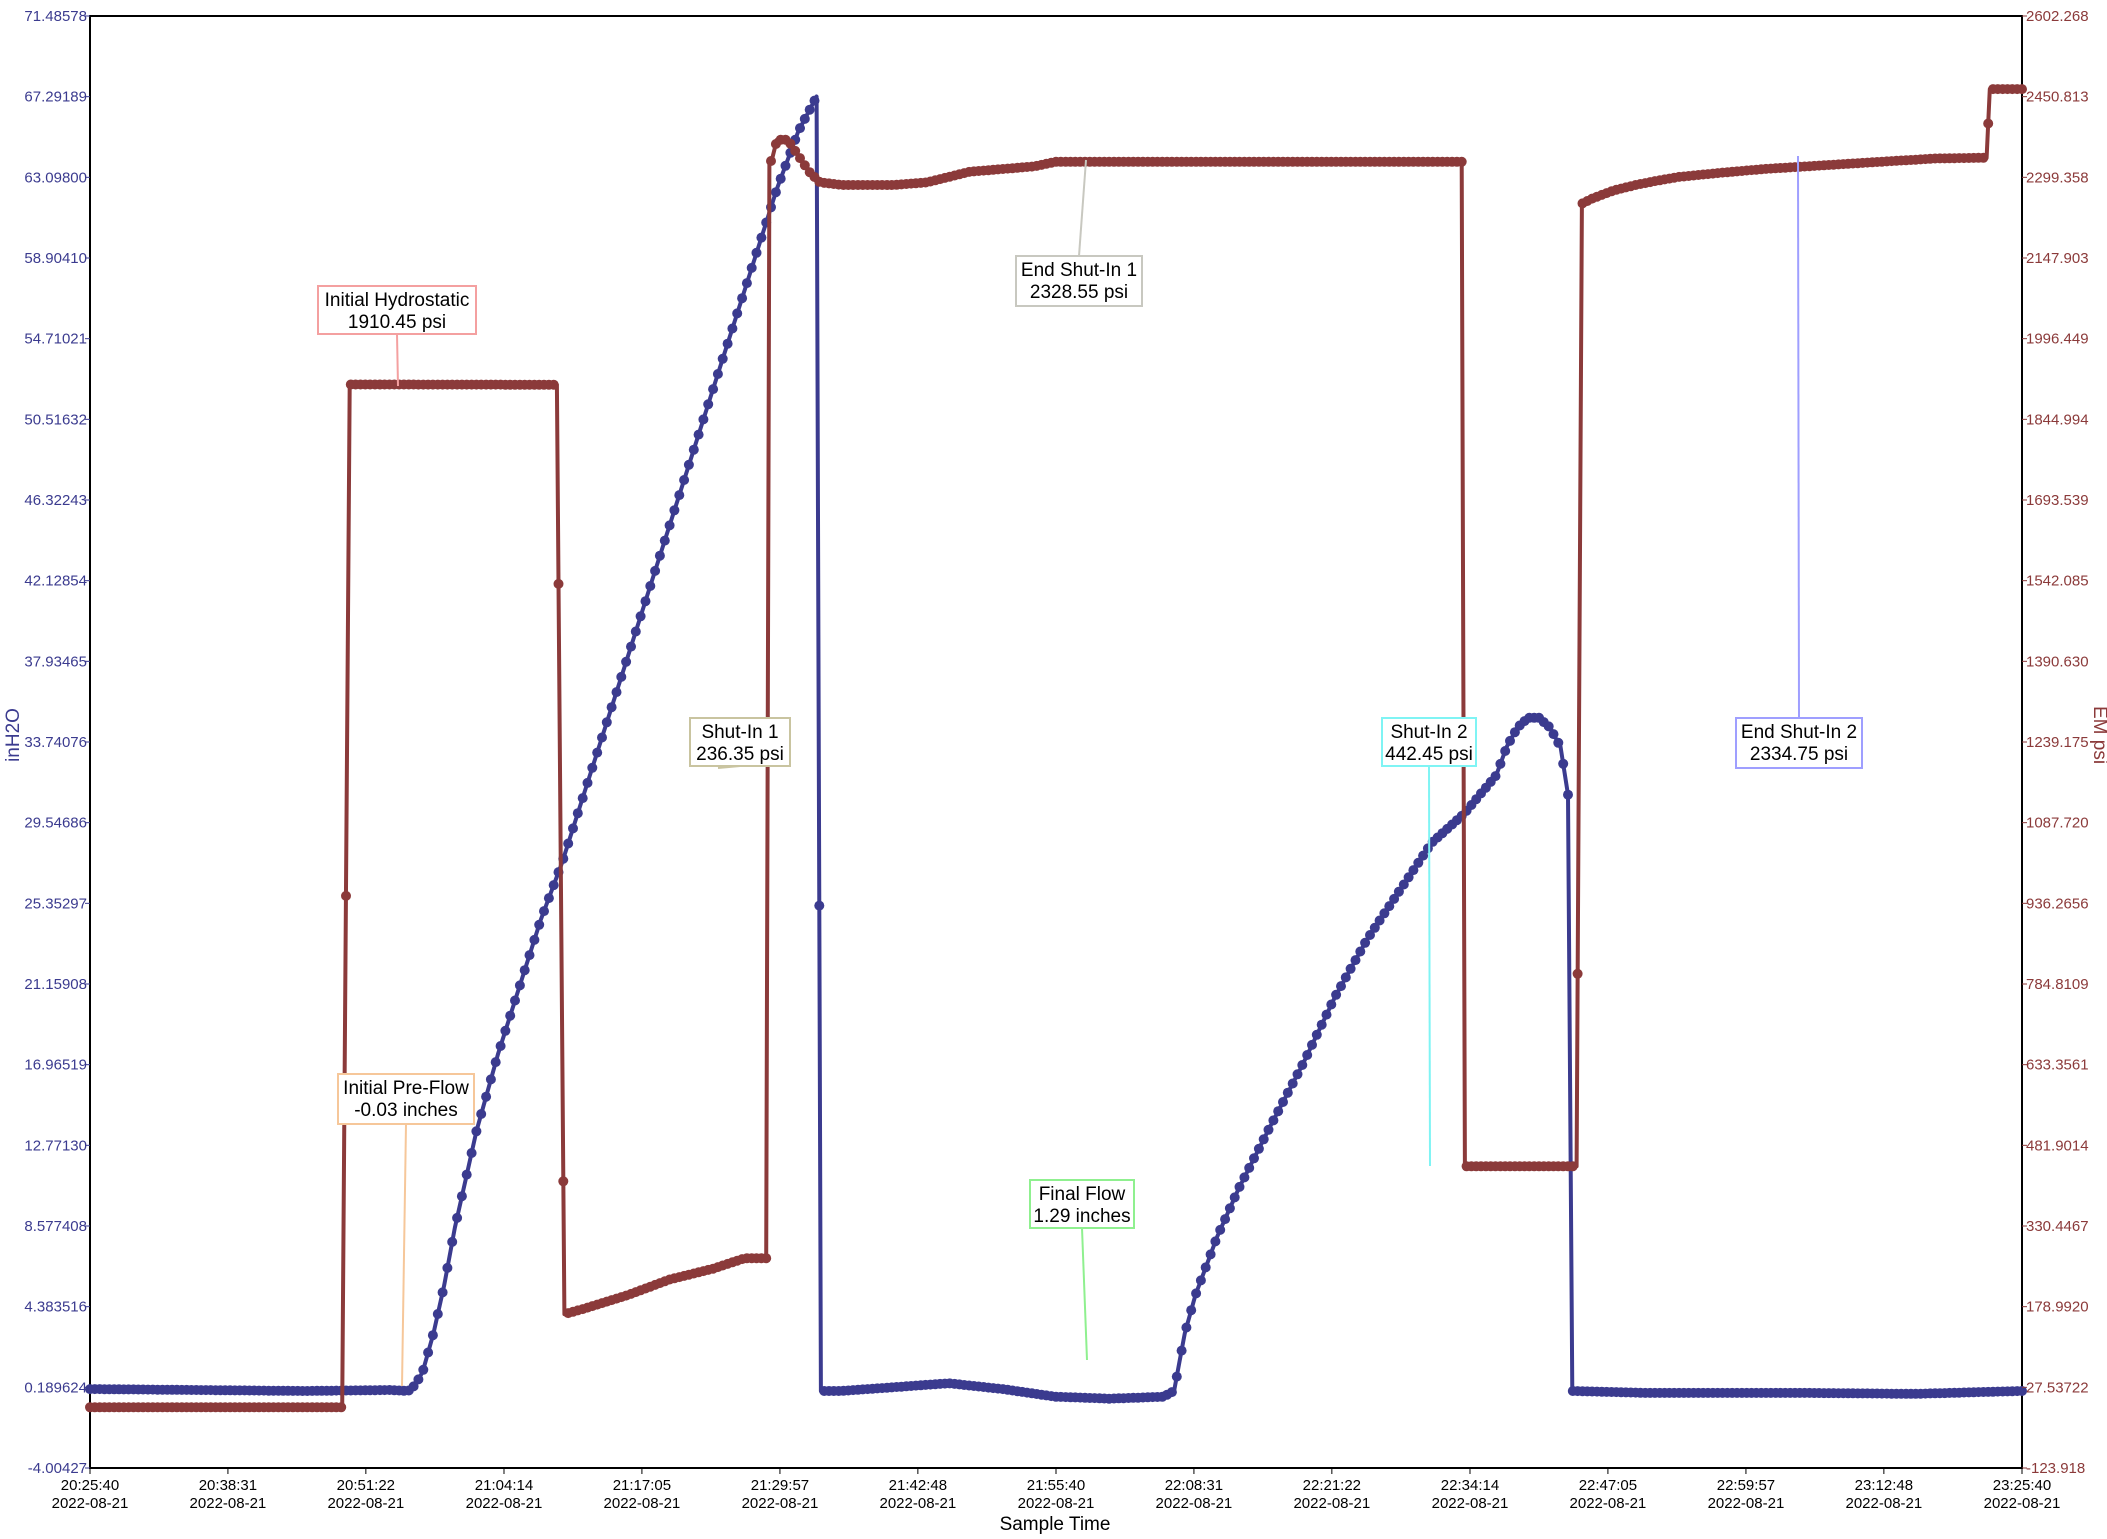 This screenshot has width=2107, height=1539. I want to click on y-left-tick-label: 71.48578, so click(55, 16).